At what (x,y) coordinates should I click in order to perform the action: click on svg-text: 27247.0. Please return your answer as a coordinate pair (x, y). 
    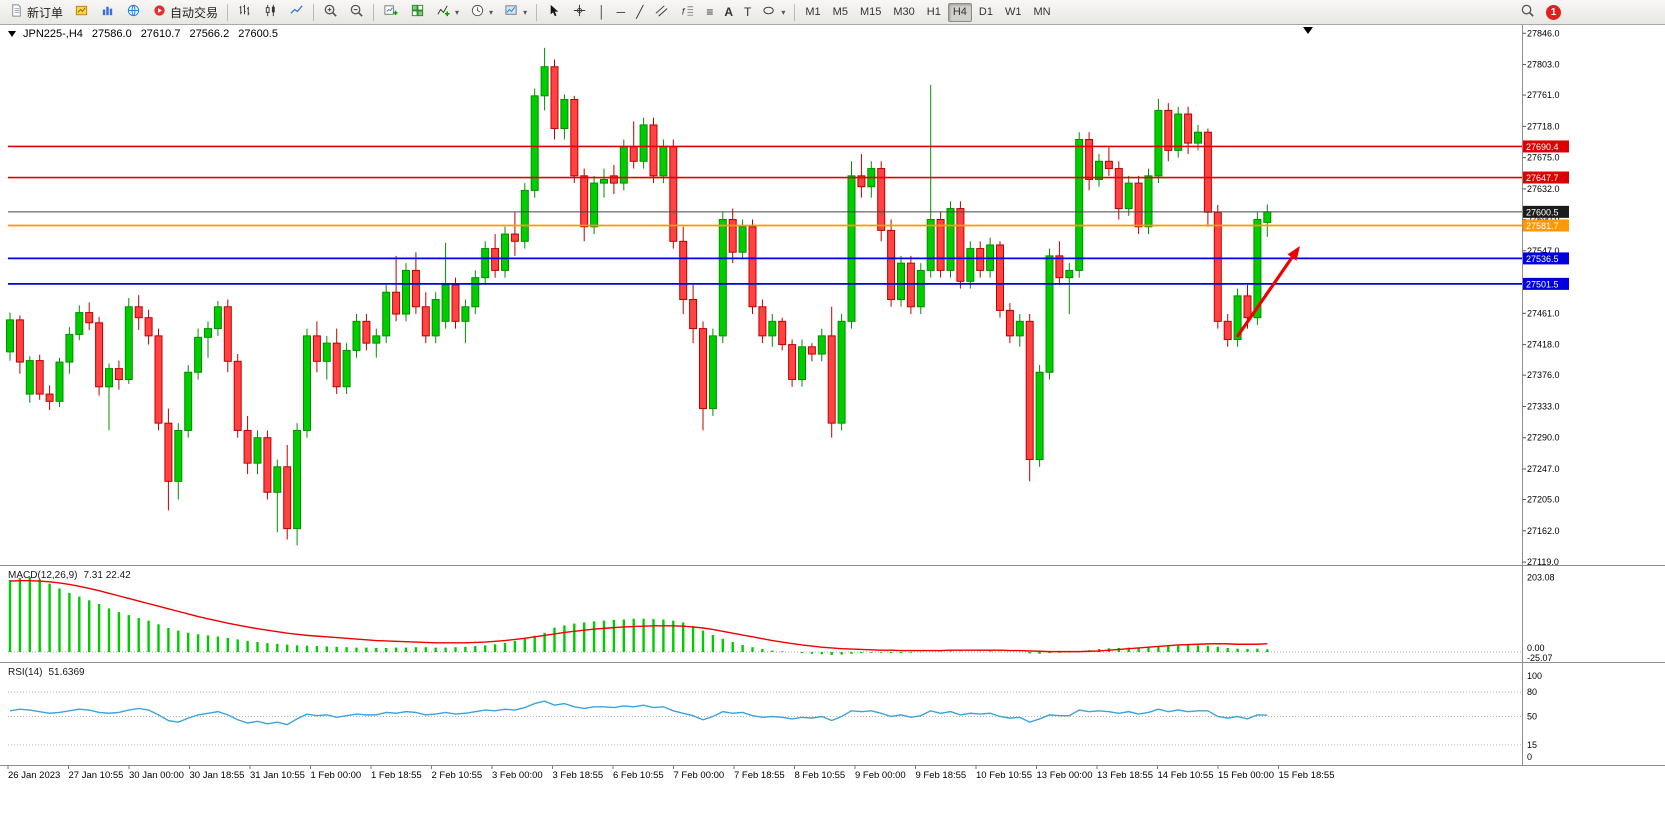
    Looking at the image, I should click on (1543, 469).